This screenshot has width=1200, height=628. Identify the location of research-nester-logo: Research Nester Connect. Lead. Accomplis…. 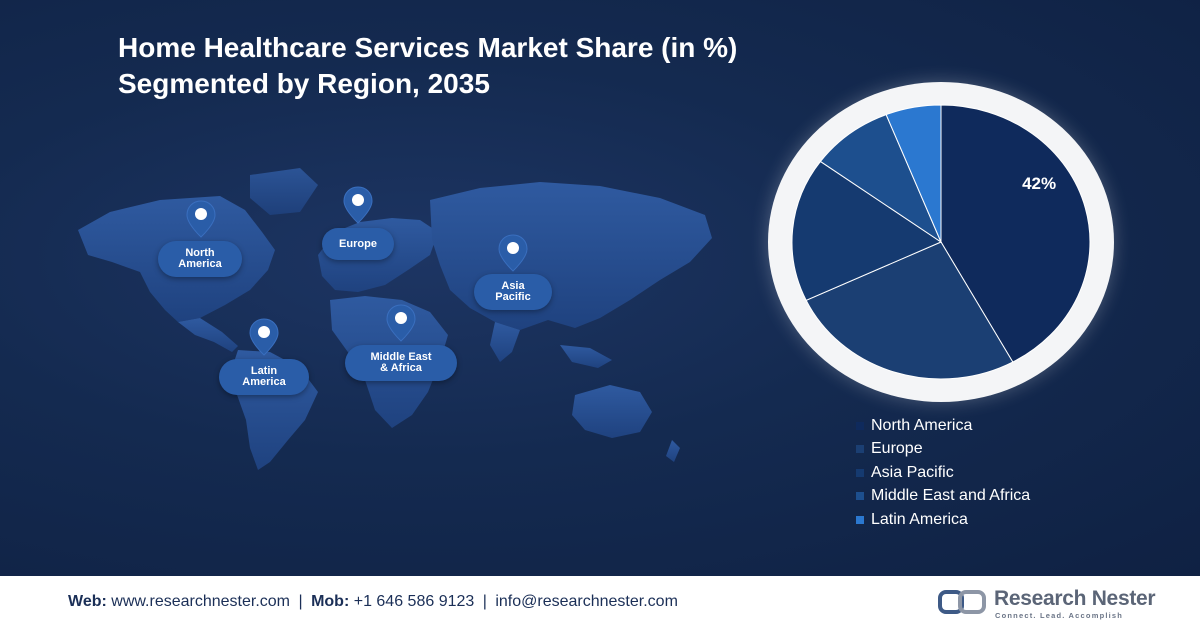
(1047, 603).